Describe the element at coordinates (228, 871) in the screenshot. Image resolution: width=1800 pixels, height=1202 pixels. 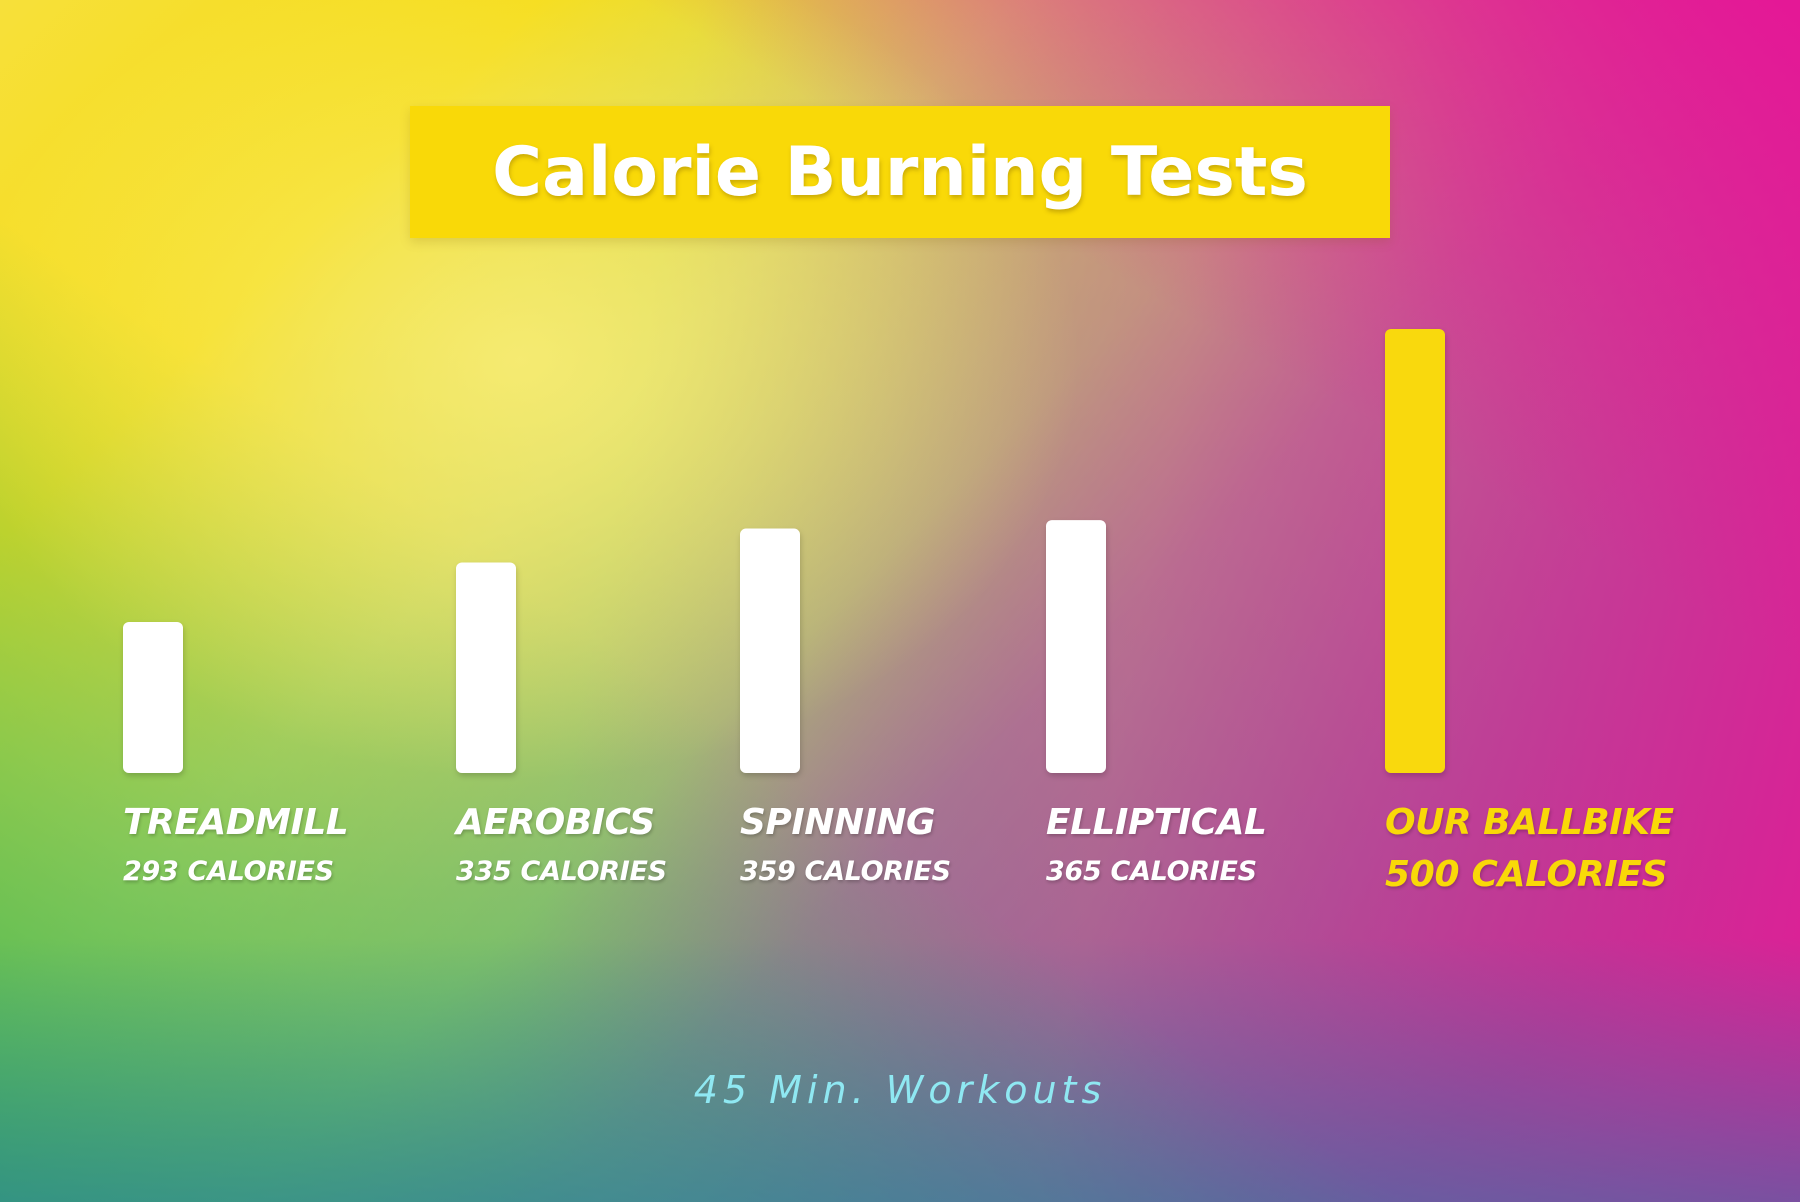
I see `value-label: 293 CALORIES` at that location.